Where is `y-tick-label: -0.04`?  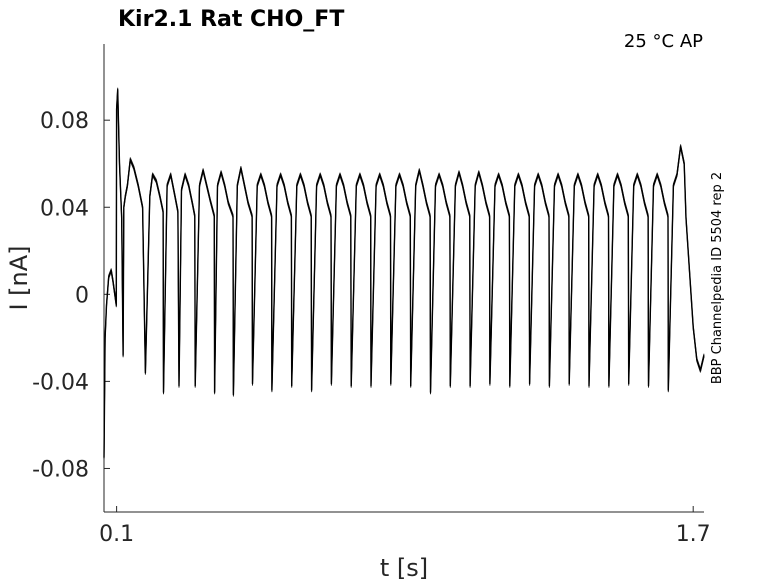
y-tick-label: -0.04 is located at coordinates (60, 382).